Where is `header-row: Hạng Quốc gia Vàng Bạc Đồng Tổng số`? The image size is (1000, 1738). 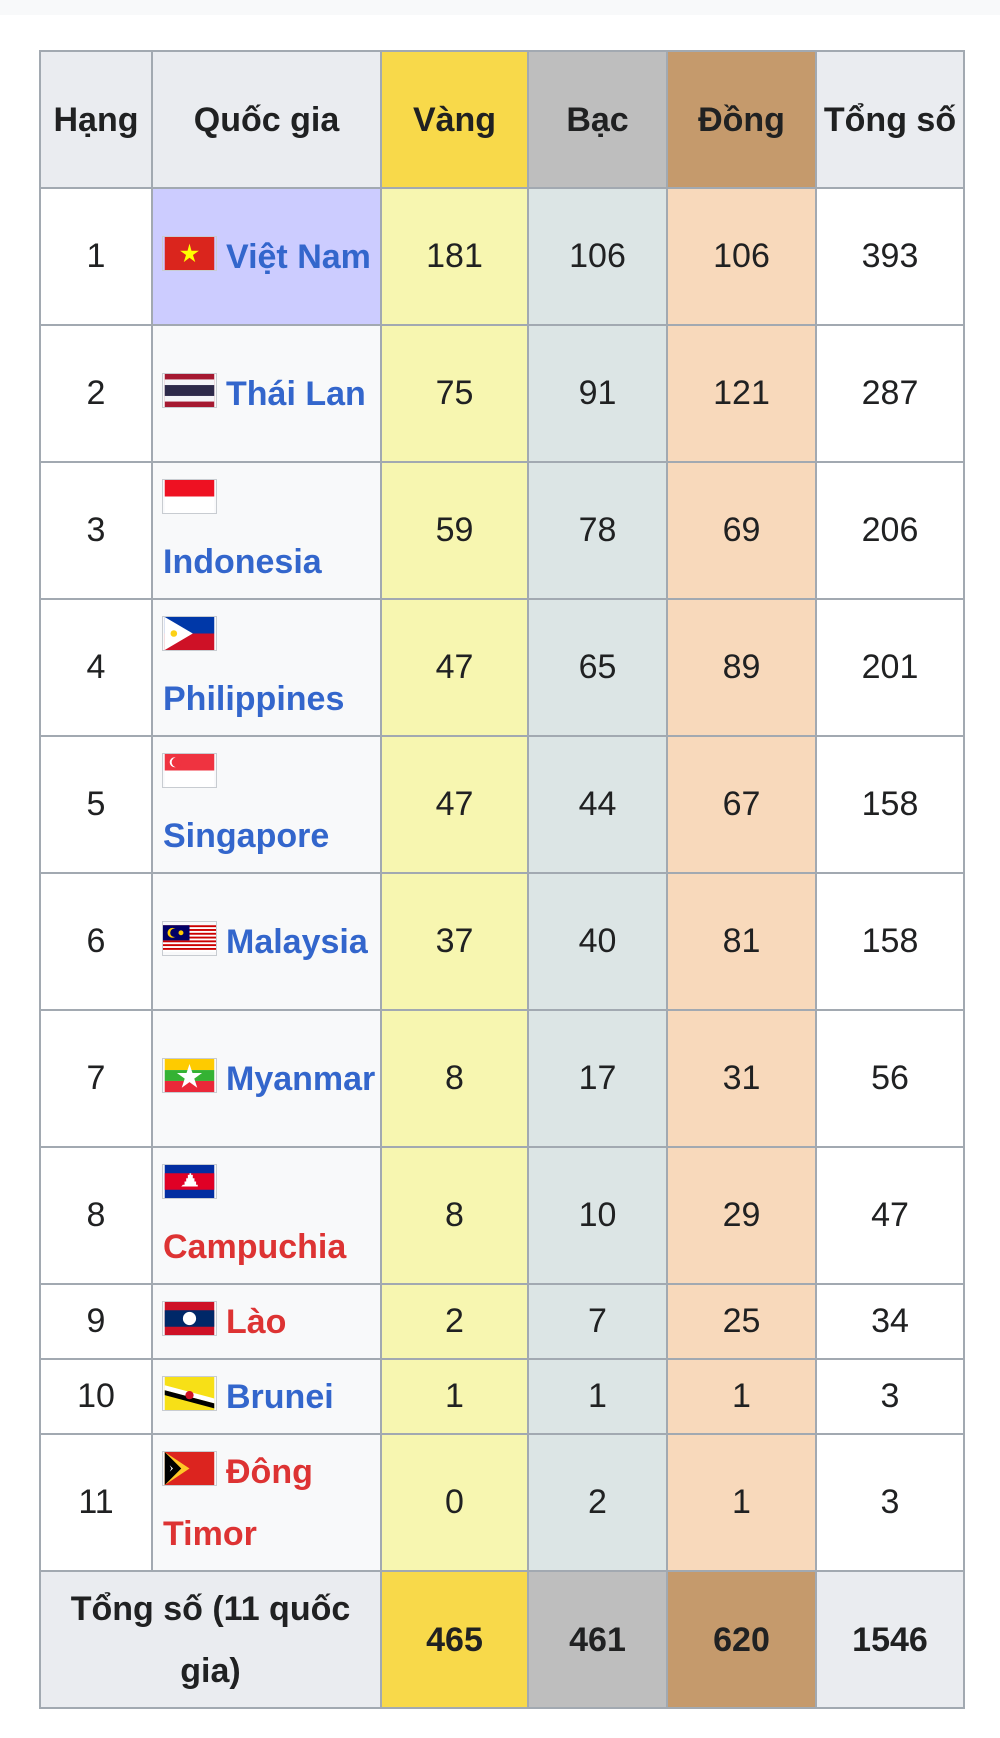 header-row: Hạng Quốc gia Vàng Bạc Đồng Tổng số is located at coordinates (502, 119).